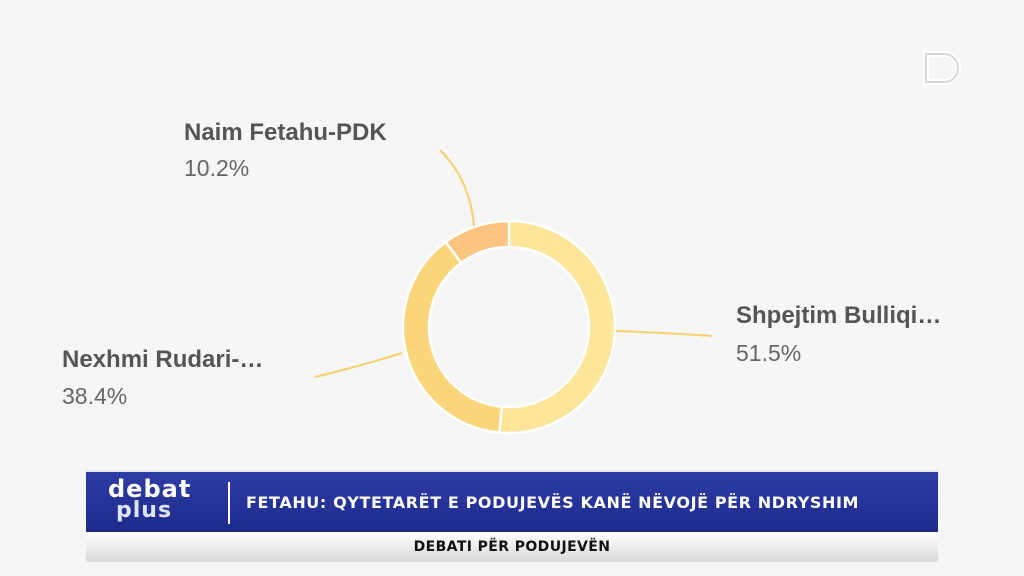 The image size is (1024, 576). What do you see at coordinates (768, 353) in the screenshot?
I see `label-value-shpejtim: 51.5%` at bounding box center [768, 353].